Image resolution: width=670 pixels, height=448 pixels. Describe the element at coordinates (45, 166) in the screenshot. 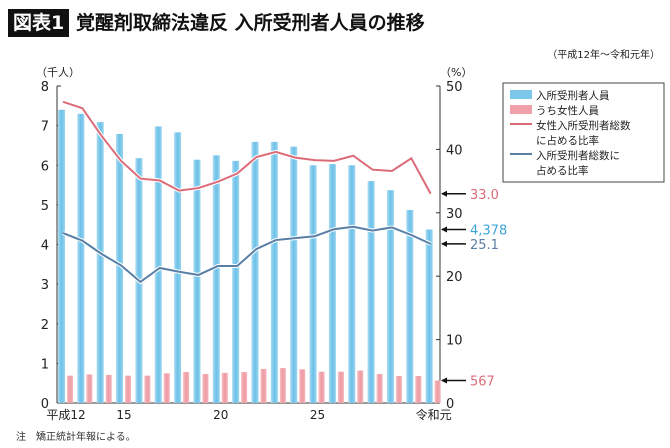

I see `left-tick-label: 6` at that location.